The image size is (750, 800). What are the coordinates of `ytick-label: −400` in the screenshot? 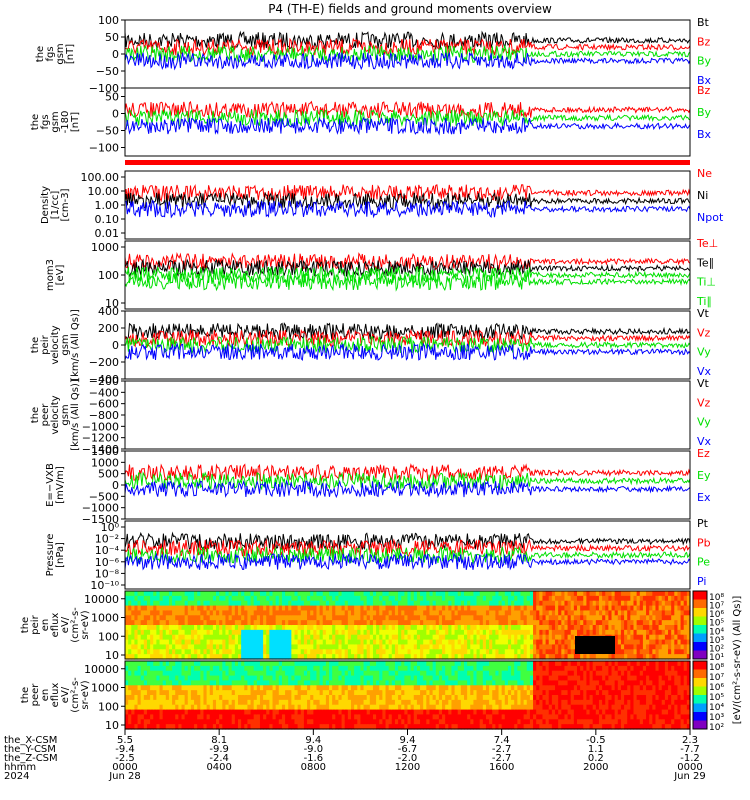 It's located at (104, 392).